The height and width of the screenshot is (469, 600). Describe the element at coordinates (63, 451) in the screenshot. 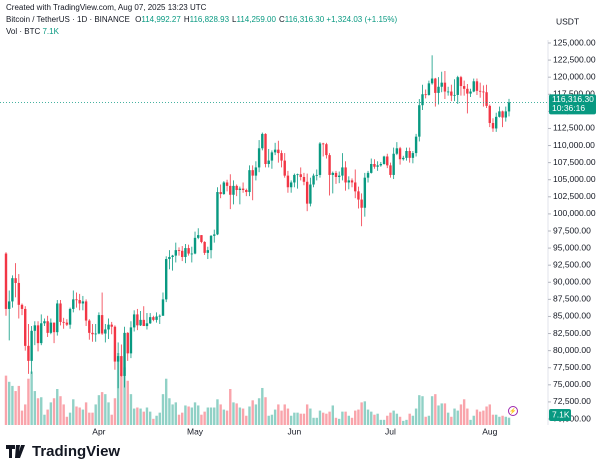

I see `logo: TradingView` at that location.